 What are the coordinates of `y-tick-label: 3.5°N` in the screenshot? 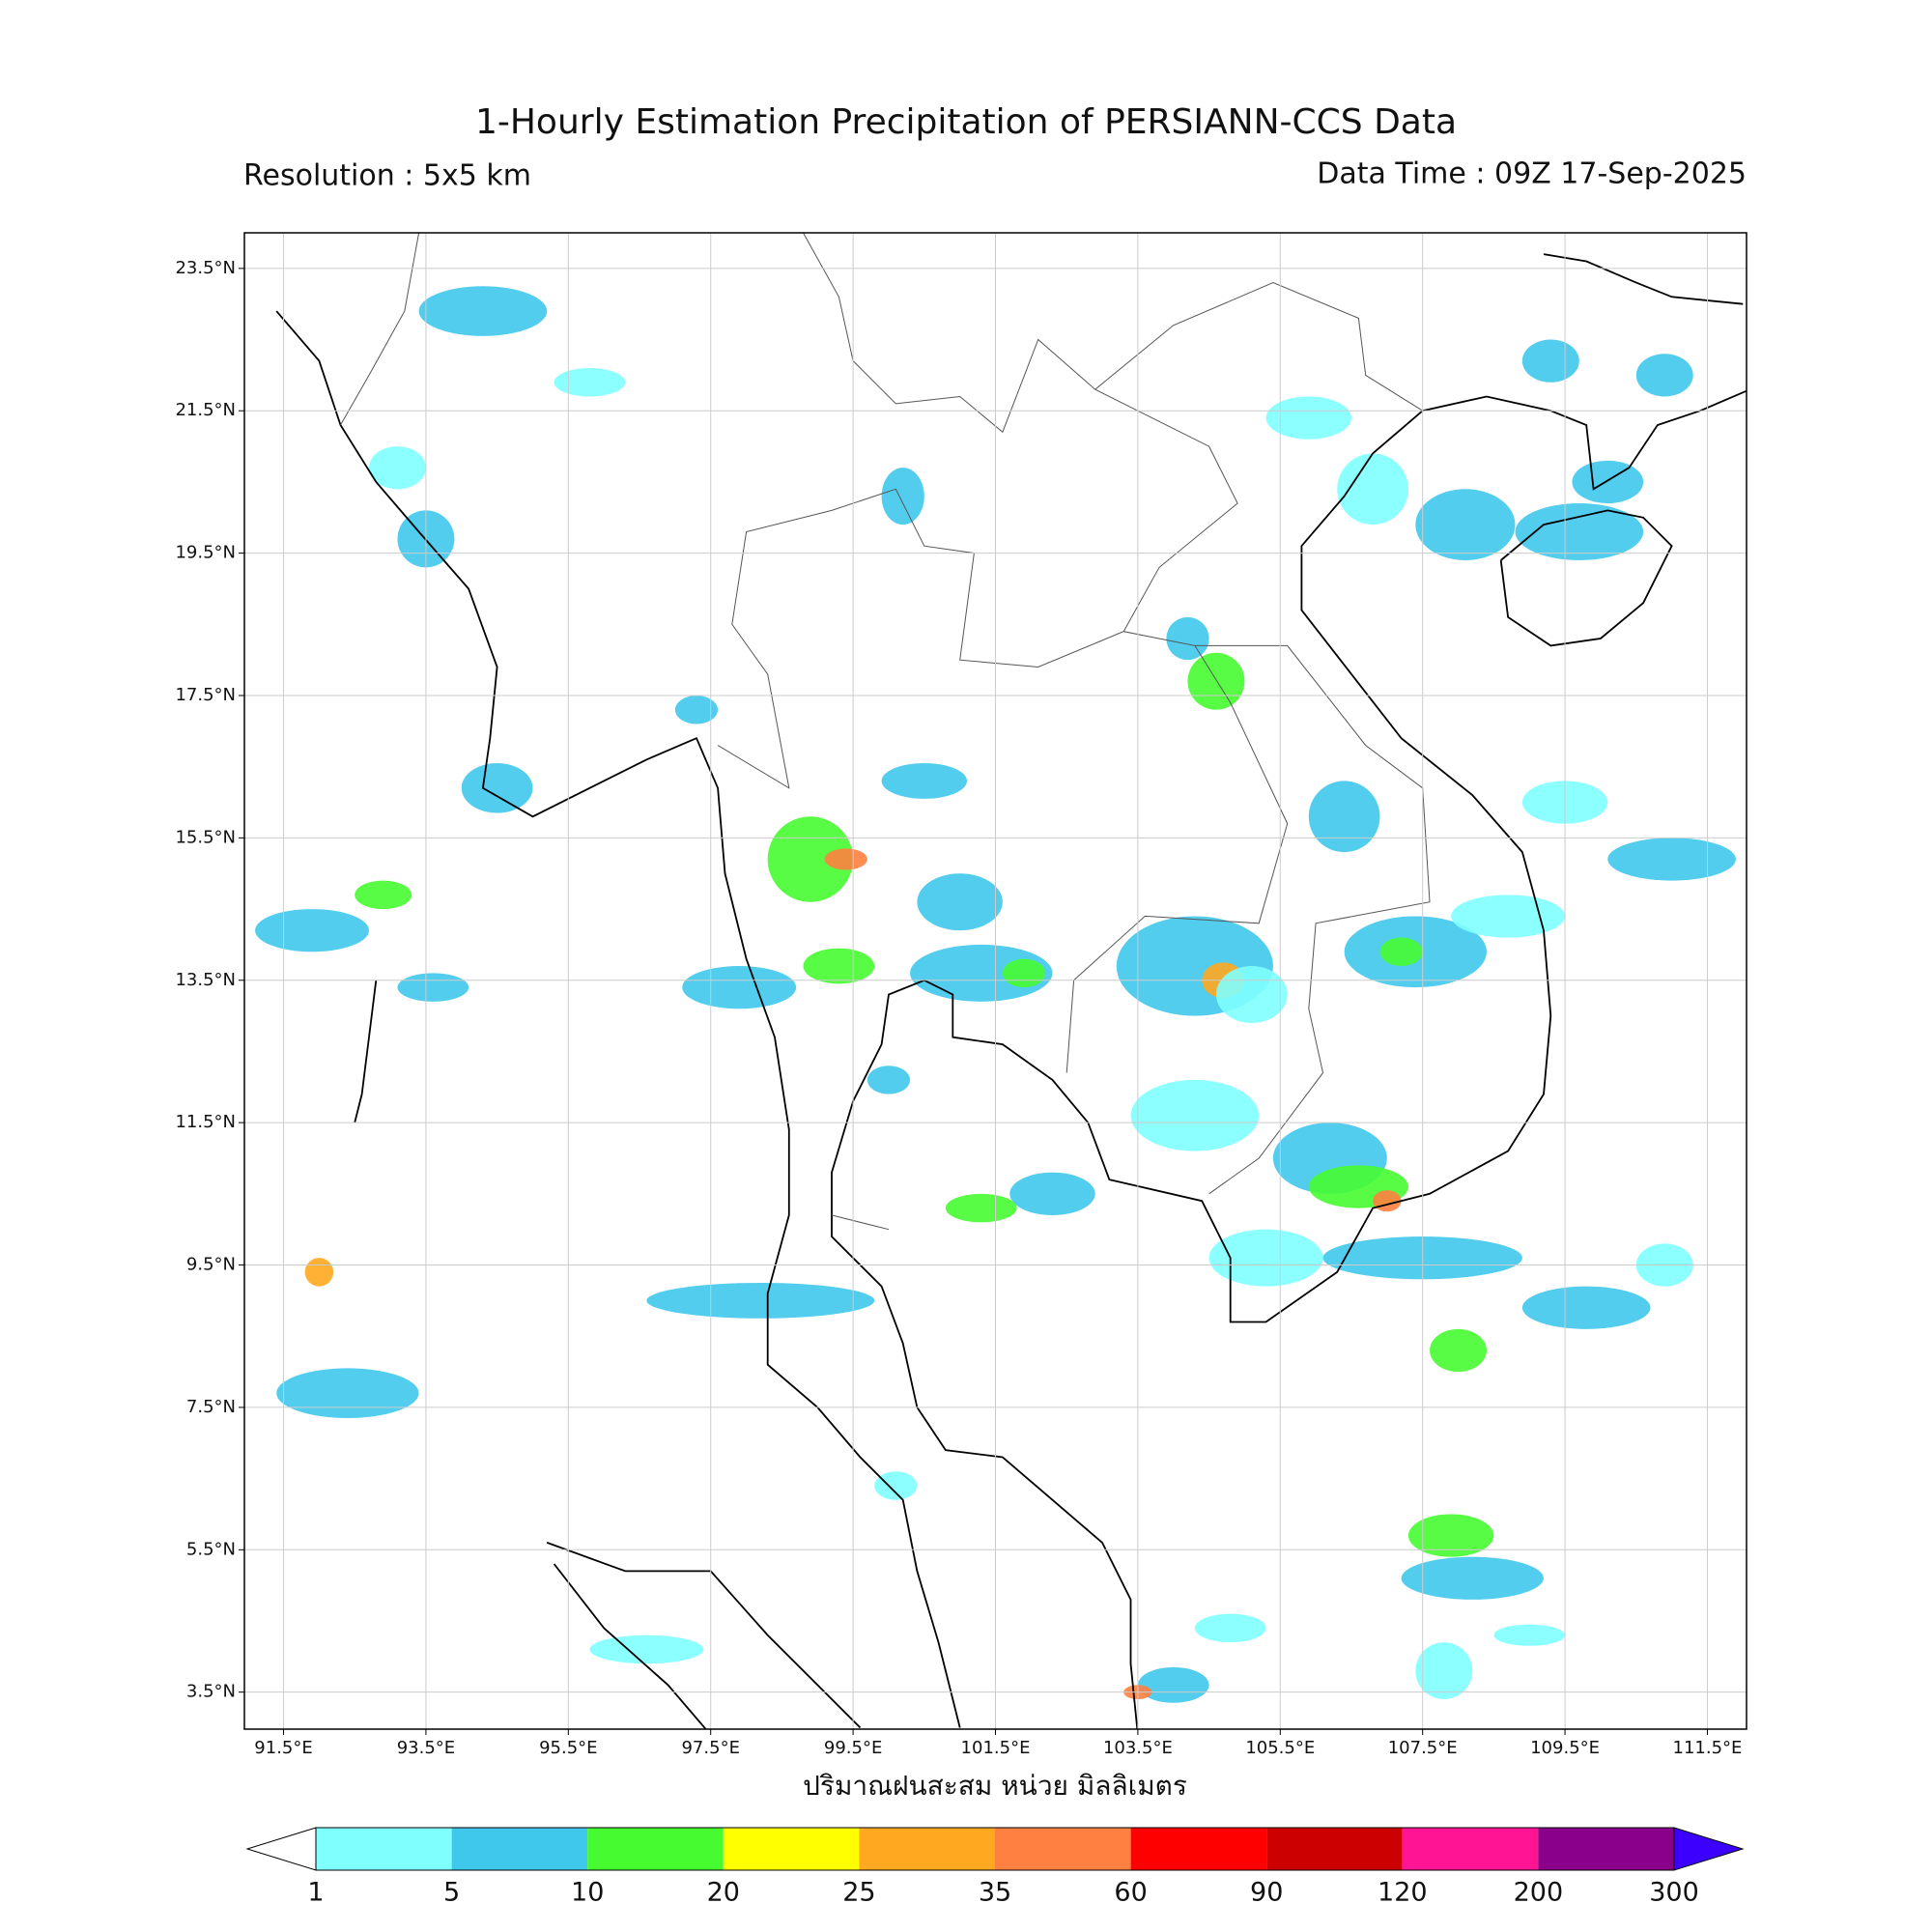 It's located at (211, 1692).